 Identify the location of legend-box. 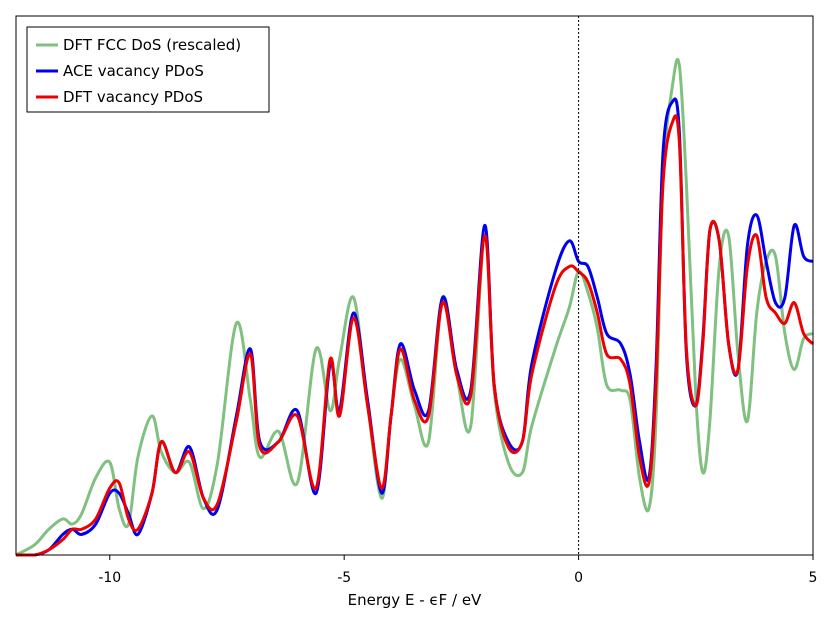
(148, 69).